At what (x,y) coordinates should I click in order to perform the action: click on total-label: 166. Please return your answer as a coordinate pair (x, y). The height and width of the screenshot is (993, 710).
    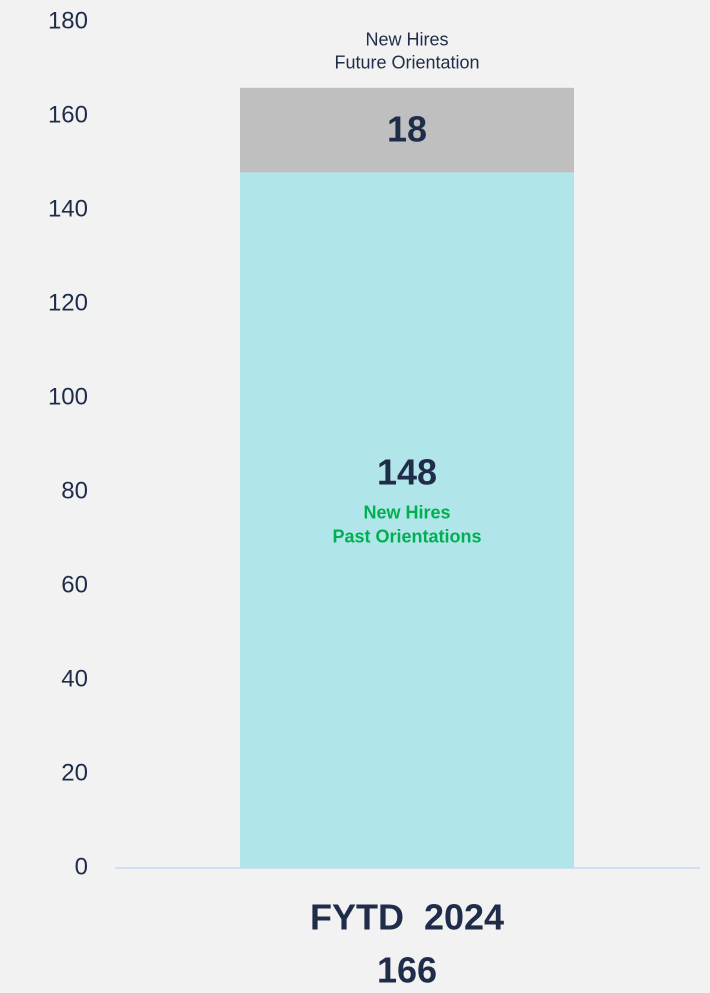
    Looking at the image, I should click on (407, 970).